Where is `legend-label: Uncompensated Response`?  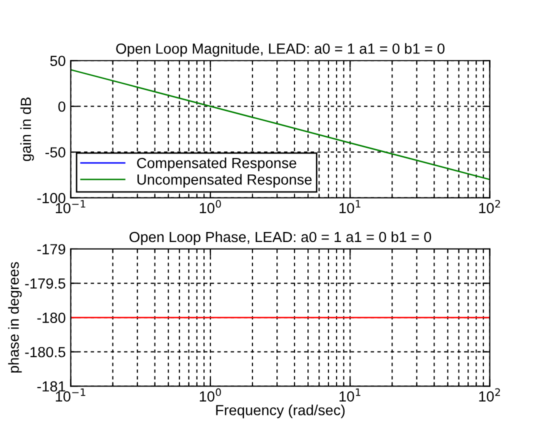
legend-label: Uncompensated Response is located at coordinates (224, 181).